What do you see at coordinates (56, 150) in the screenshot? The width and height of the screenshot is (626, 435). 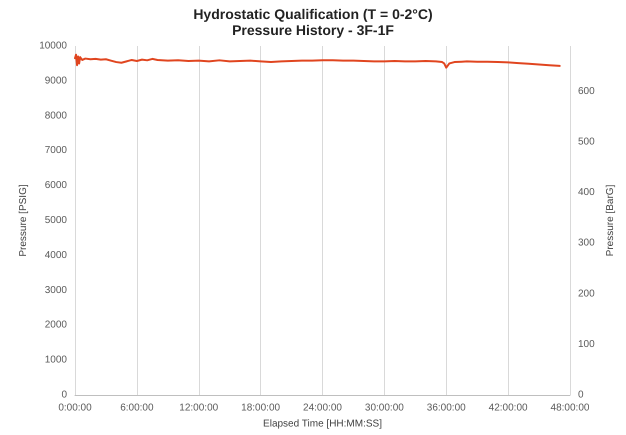 I see `y-tick-label: 7000` at bounding box center [56, 150].